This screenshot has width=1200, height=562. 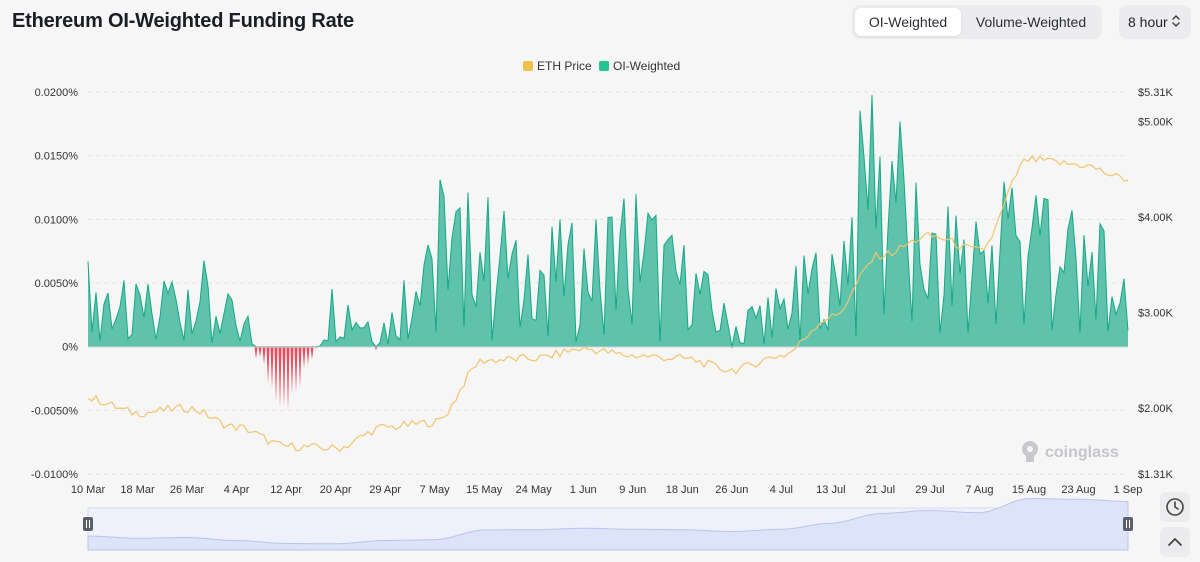 What do you see at coordinates (137, 490) in the screenshot?
I see `x-tick-label: 18 Mar` at bounding box center [137, 490].